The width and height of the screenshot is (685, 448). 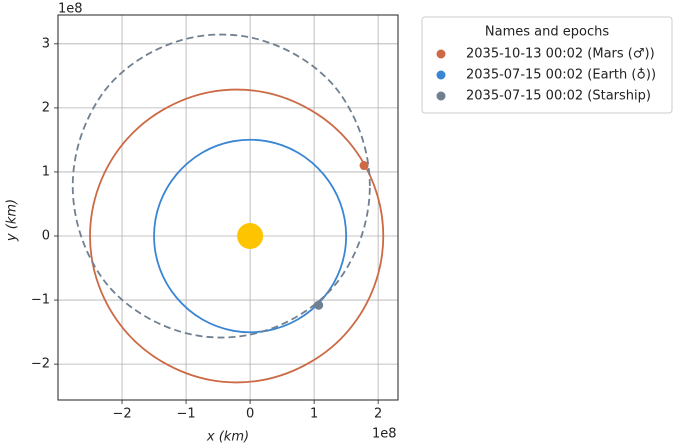 What do you see at coordinates (250, 414) in the screenshot?
I see `x-tick-label: 0` at bounding box center [250, 414].